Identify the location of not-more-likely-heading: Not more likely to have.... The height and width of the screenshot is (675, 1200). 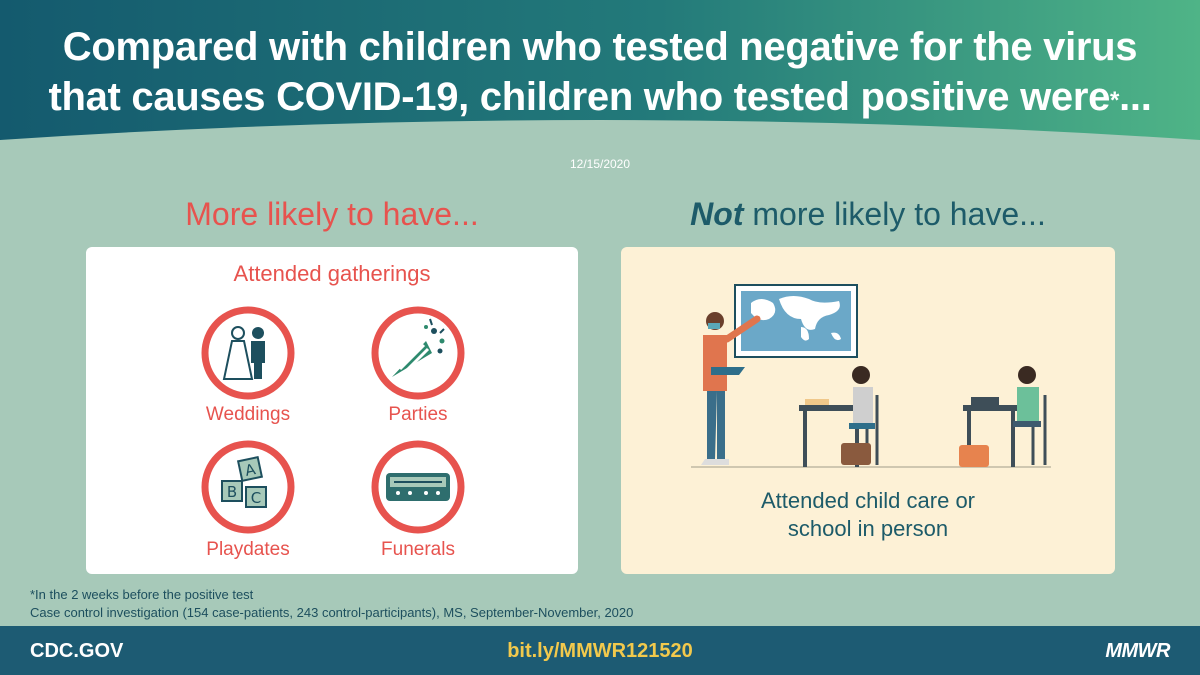
(868, 214).